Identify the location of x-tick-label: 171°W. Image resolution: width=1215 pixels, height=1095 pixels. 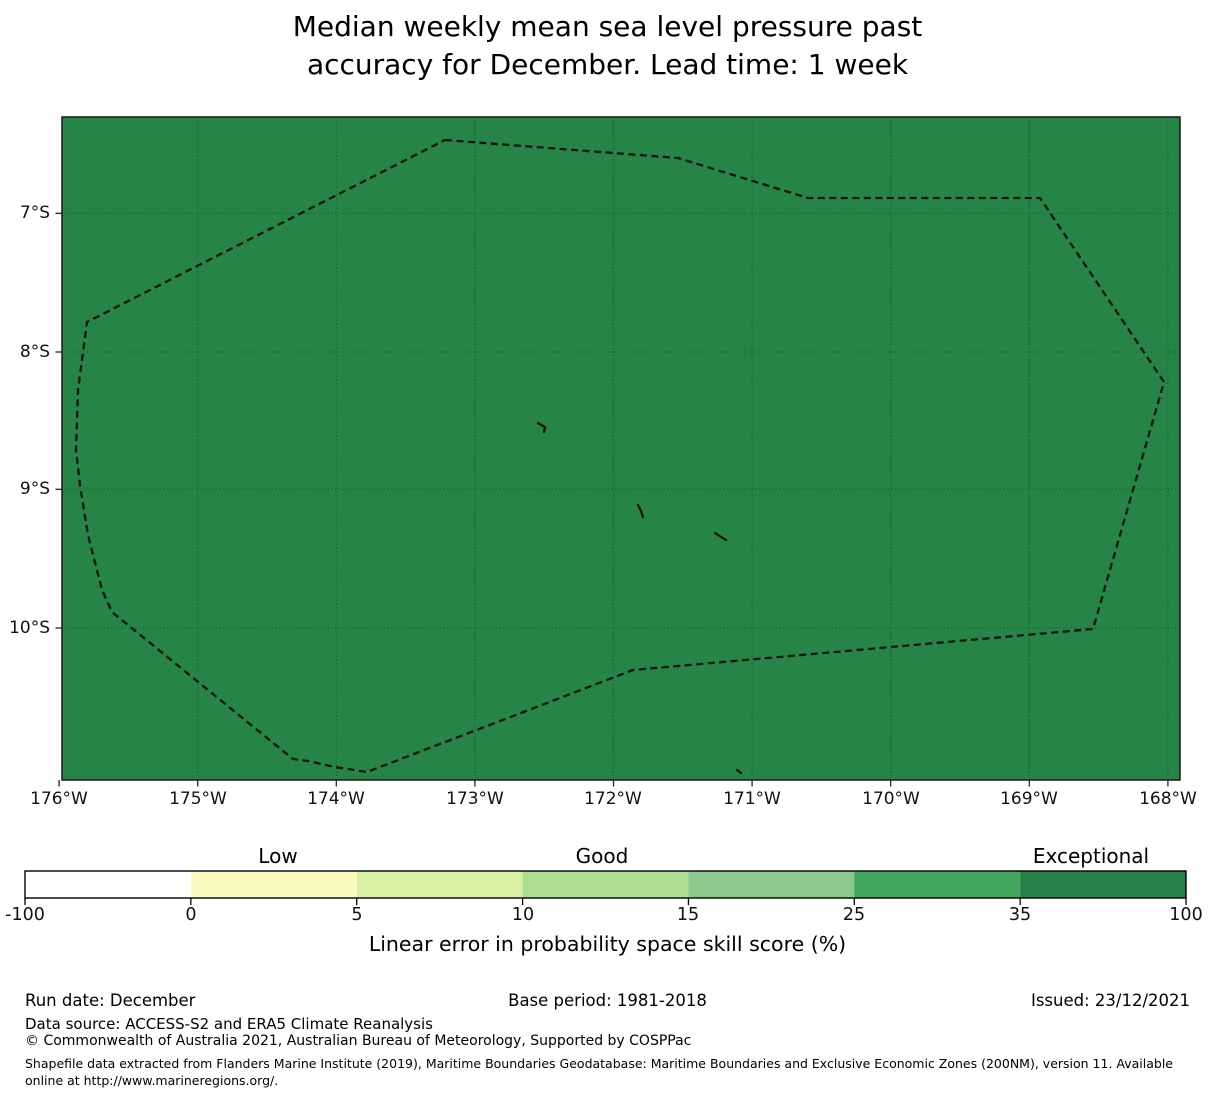
(752, 799).